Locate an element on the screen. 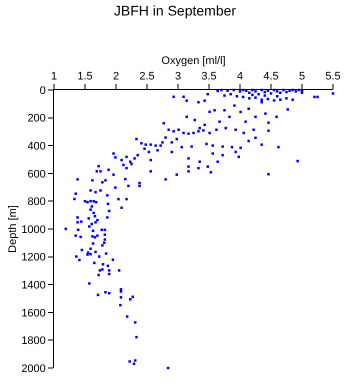 The image size is (350, 384). x-tick-label: 5.5 is located at coordinates (333, 76).